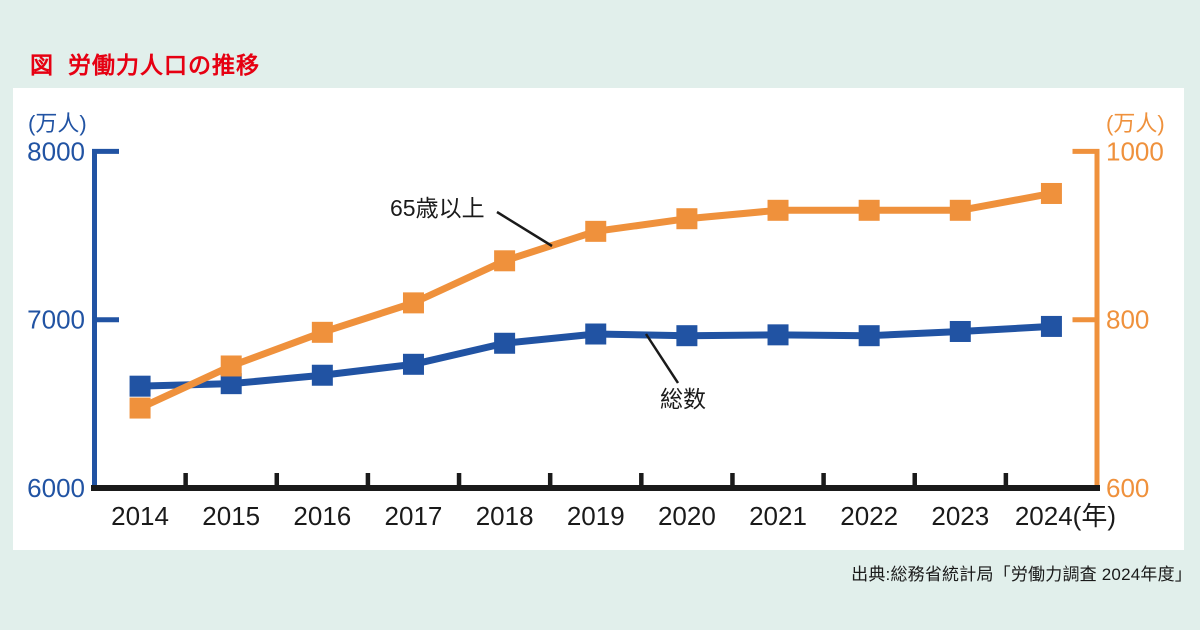  I want to click on figure-title-text: 労働力人口の推移, so click(164, 65).